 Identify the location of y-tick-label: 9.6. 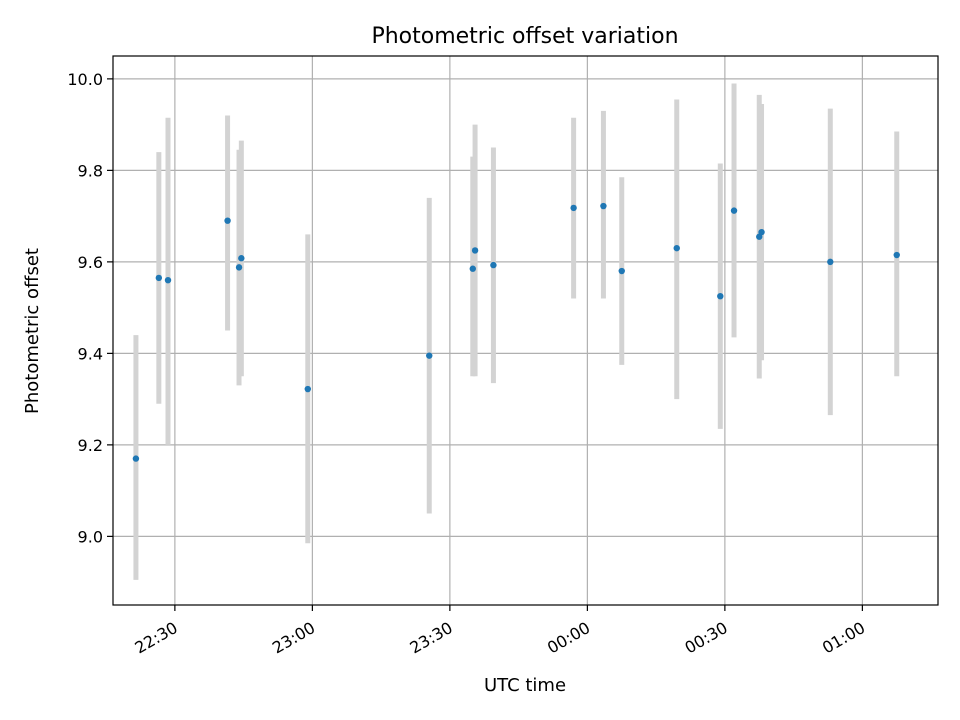
(90, 262).